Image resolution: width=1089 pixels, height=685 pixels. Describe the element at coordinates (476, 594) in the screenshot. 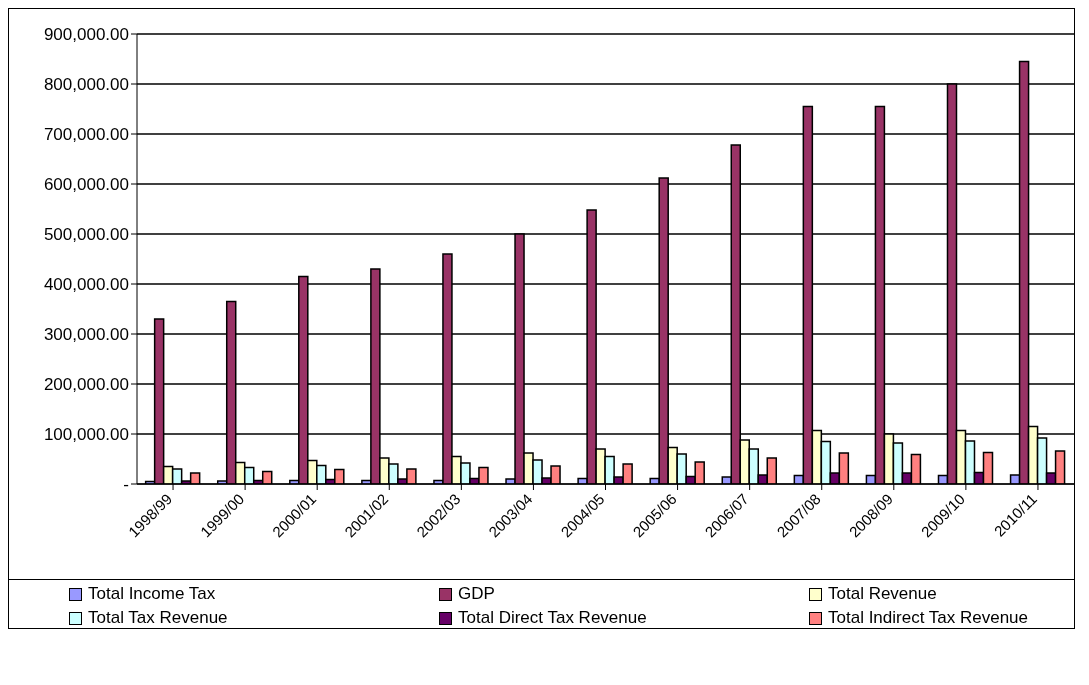

I see `legend-label: GDP` at that location.